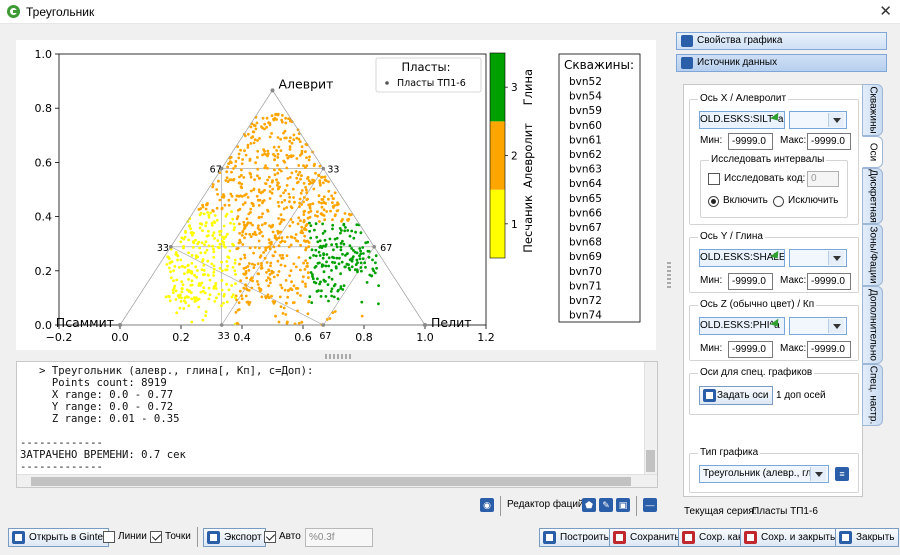 This screenshot has width=900, height=555. Describe the element at coordinates (781, 41) in the screenshot. I see `graph-properties-header: Свойства графика` at that location.